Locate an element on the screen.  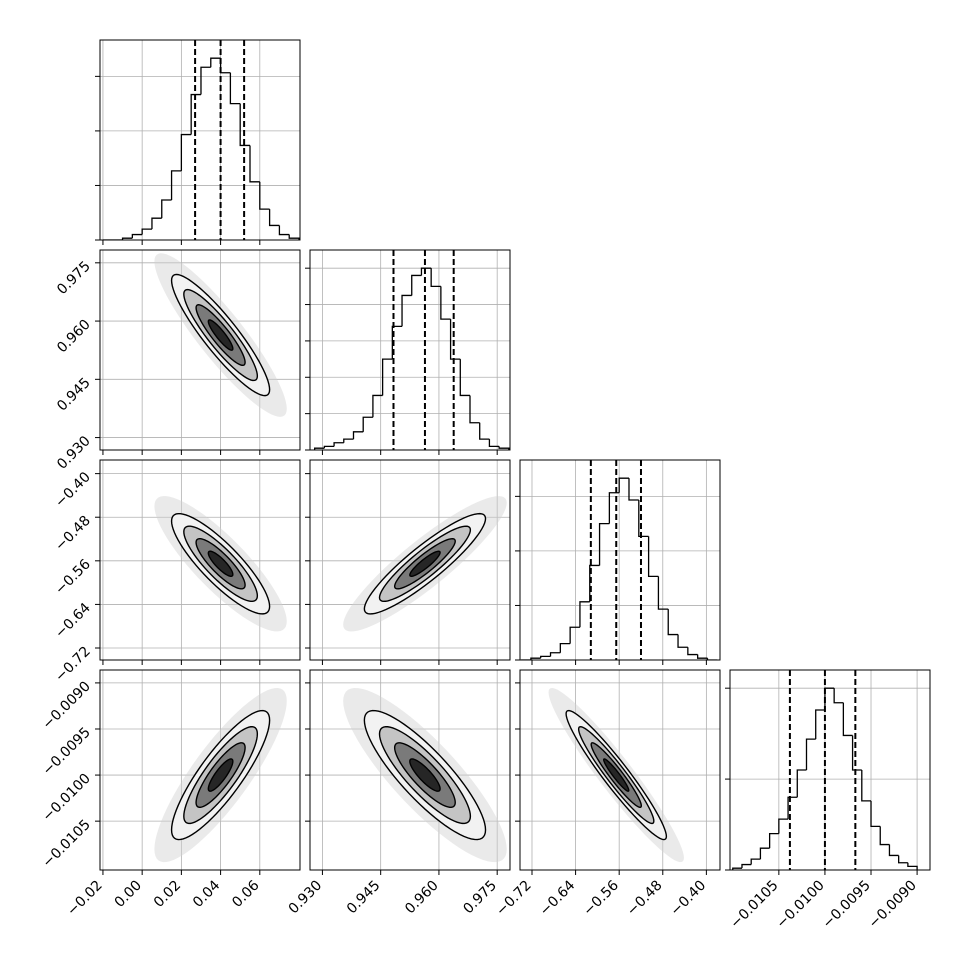
y-tick-label: 0.945 is located at coordinates (74, 395).